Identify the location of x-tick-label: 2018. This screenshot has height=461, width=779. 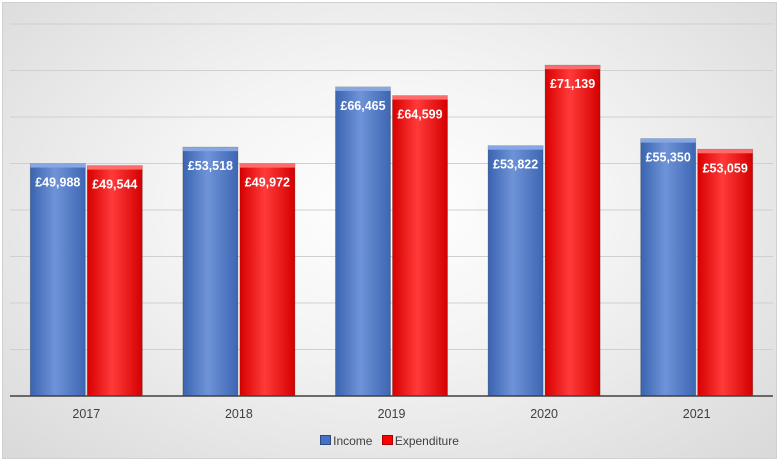
(239, 414).